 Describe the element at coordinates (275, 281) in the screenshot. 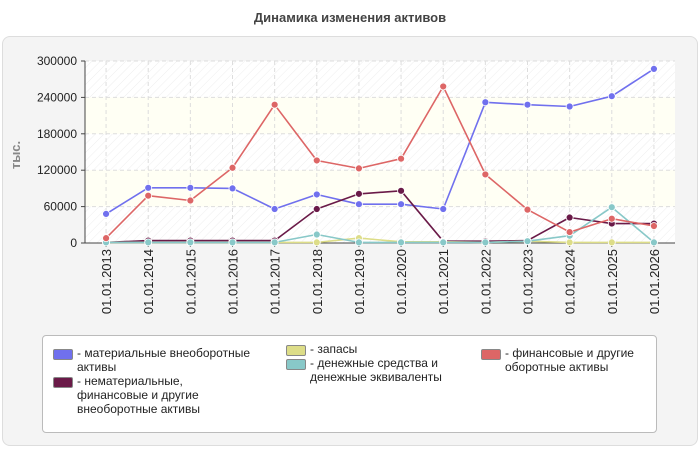

I see `x-tick-label: 01.01.2017` at that location.